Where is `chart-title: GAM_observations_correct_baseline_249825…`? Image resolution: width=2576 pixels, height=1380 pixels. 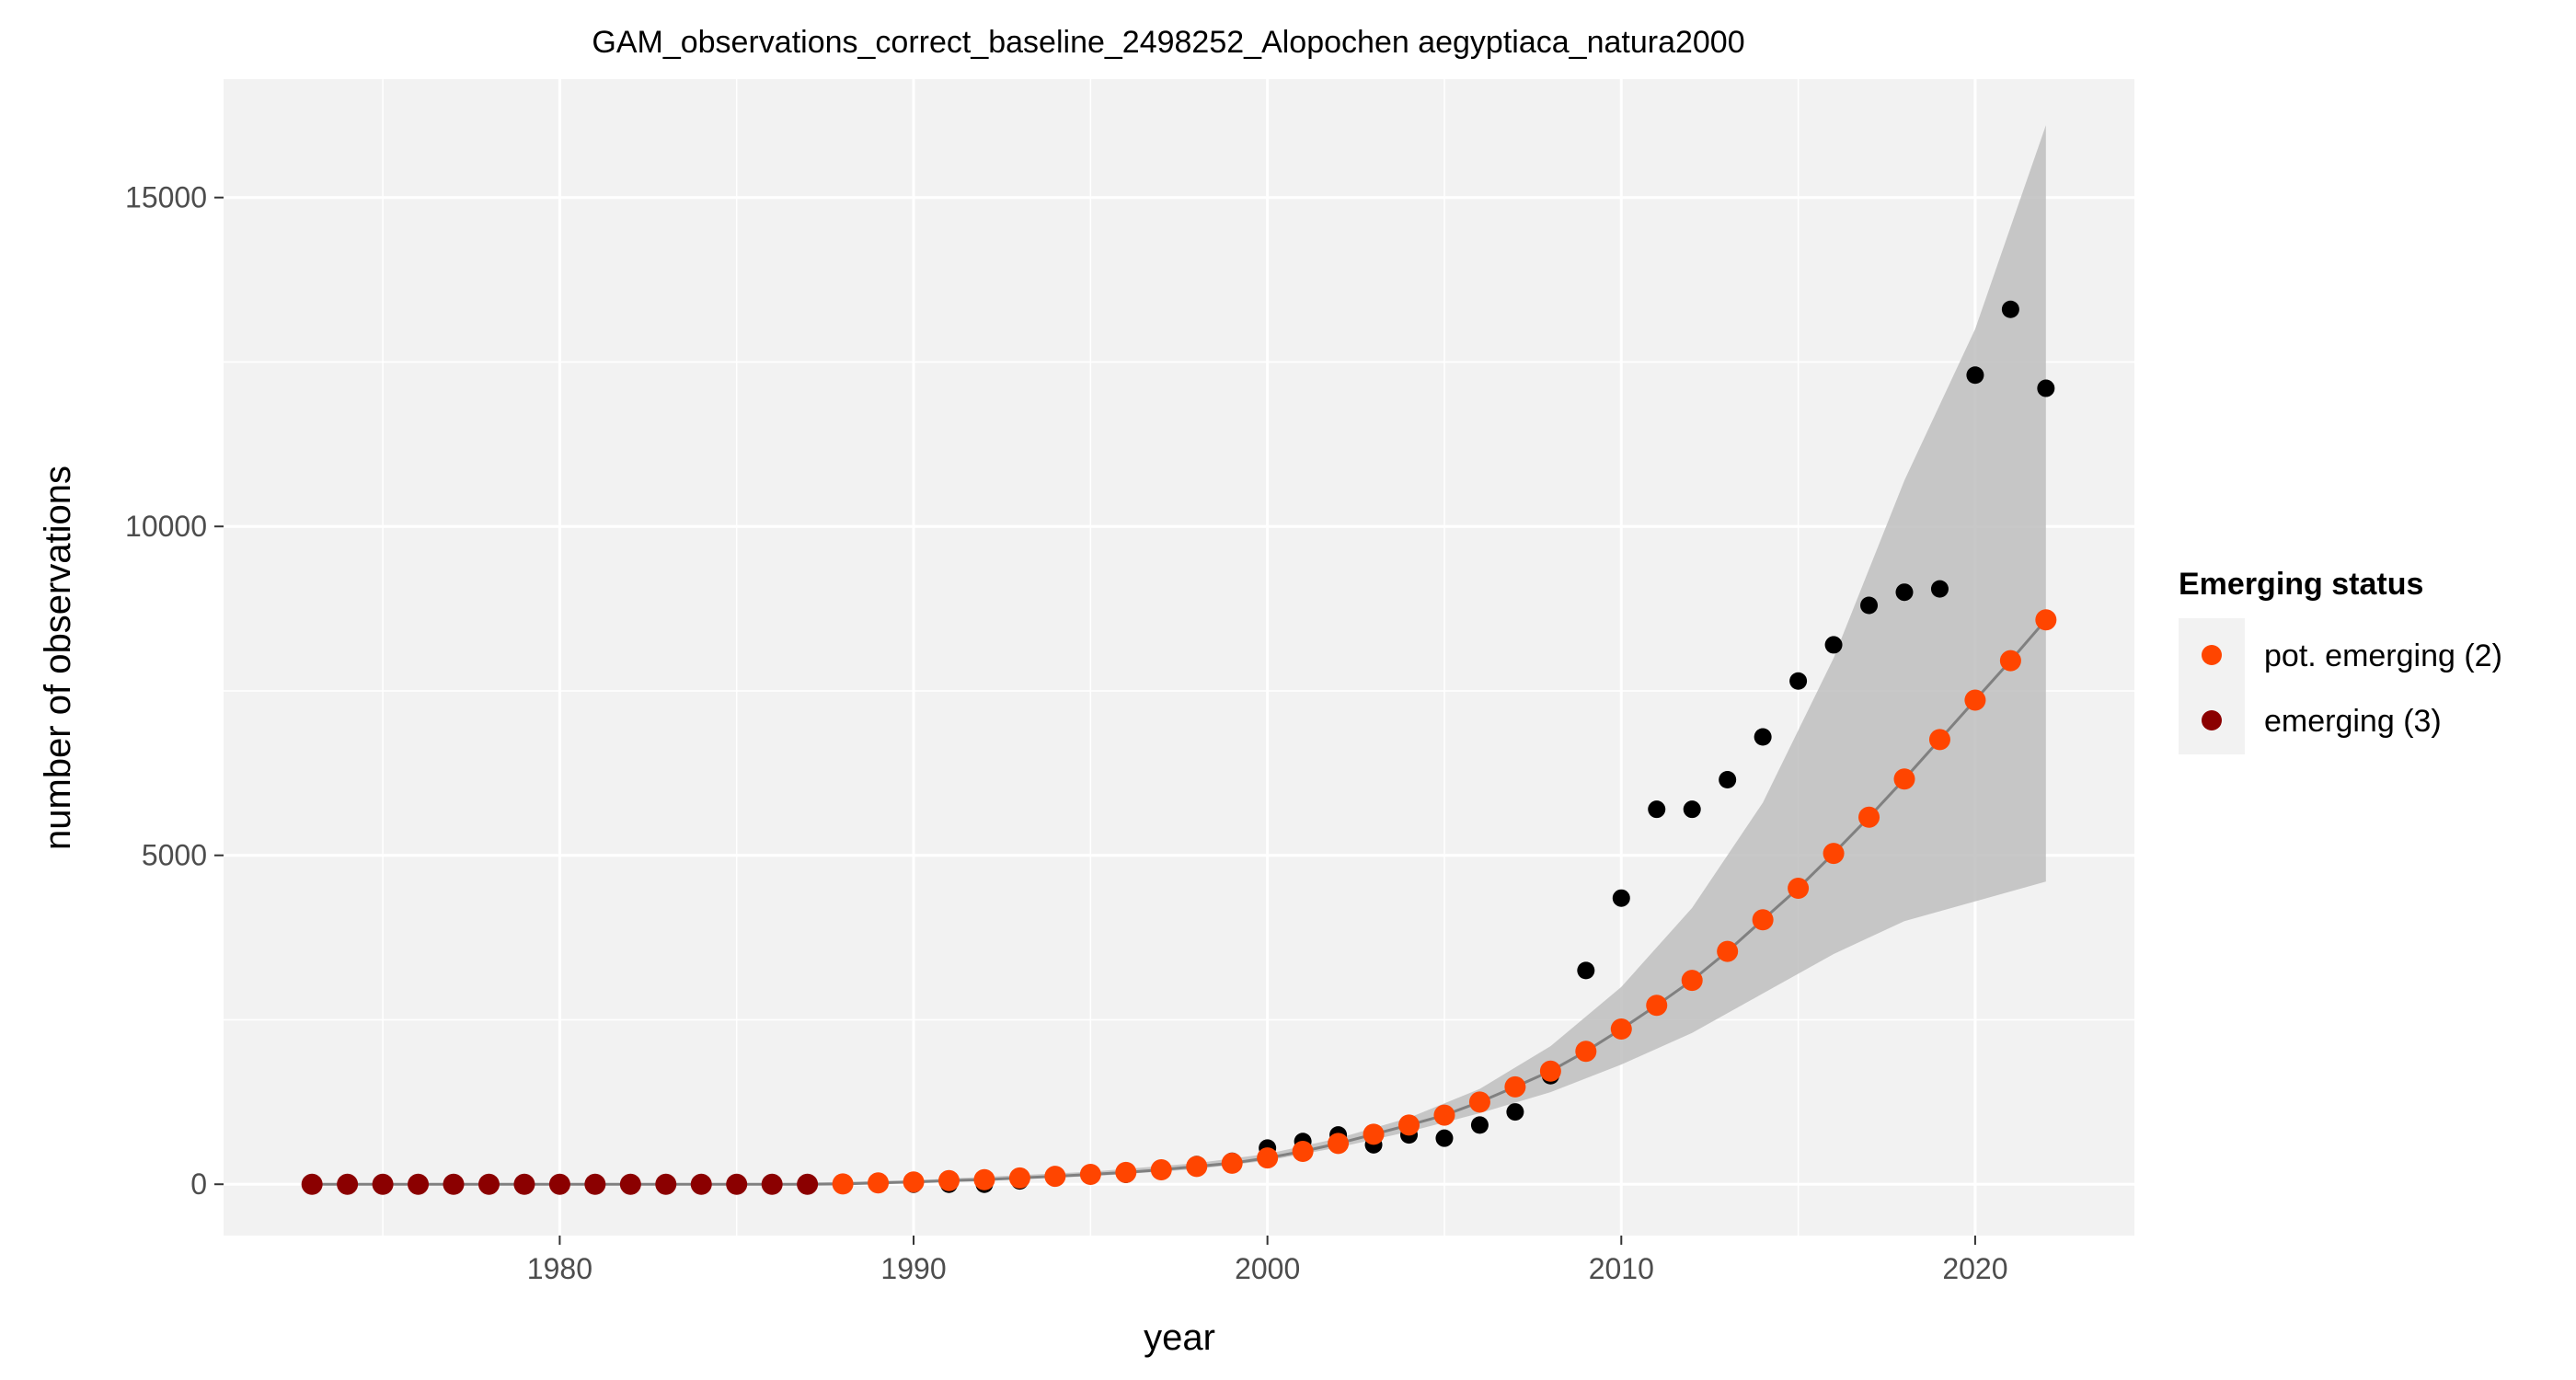
chart-title: GAM_observations_correct_baseline_249825… is located at coordinates (1168, 42).